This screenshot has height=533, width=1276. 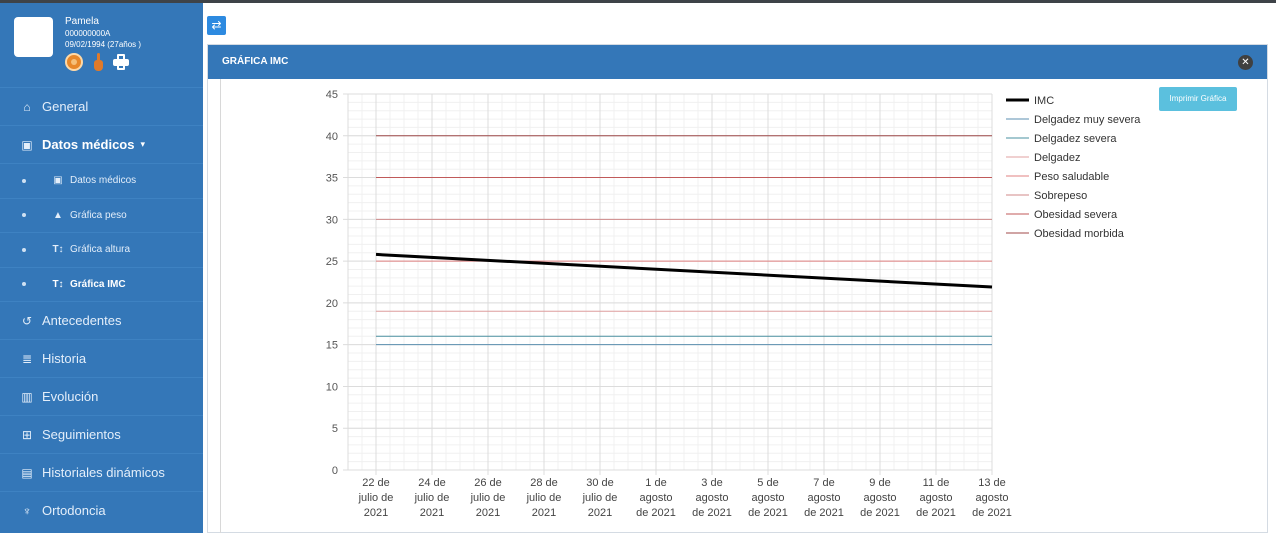 I want to click on sidebar-item-ortodoncia: ♆ Ortodoncia, so click(x=101, y=510).